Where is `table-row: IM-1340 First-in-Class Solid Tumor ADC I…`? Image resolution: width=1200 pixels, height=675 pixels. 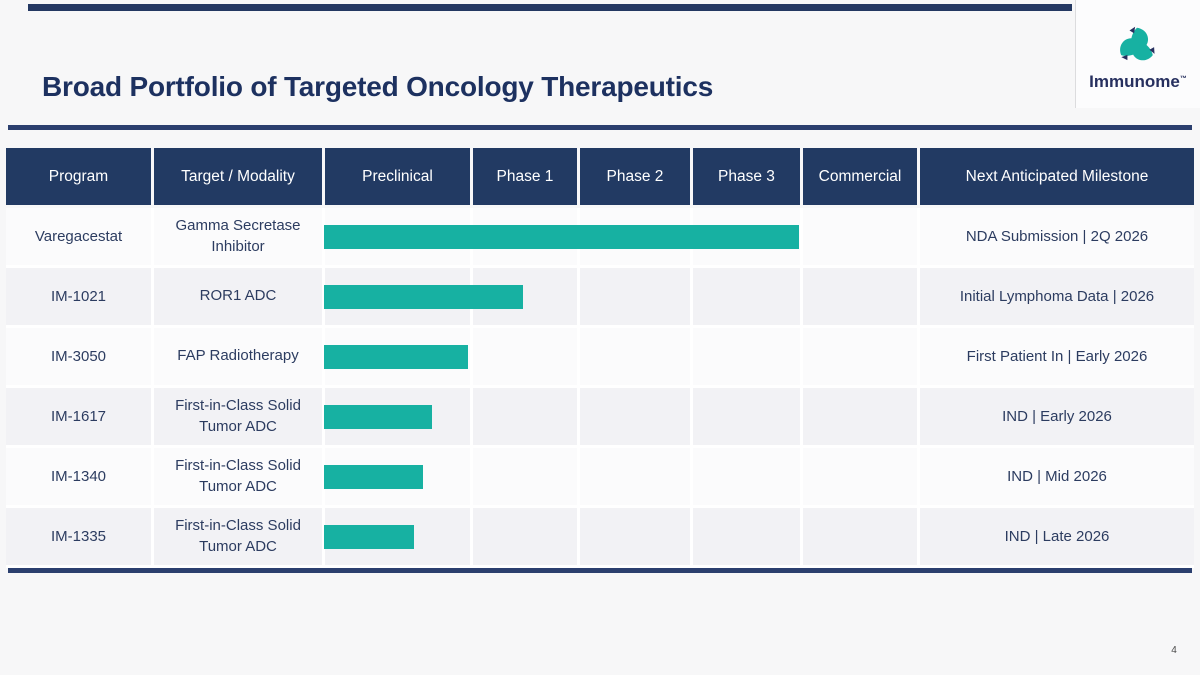 table-row: IM-1340 First-in-Class Solid Tumor ADC I… is located at coordinates (600, 478).